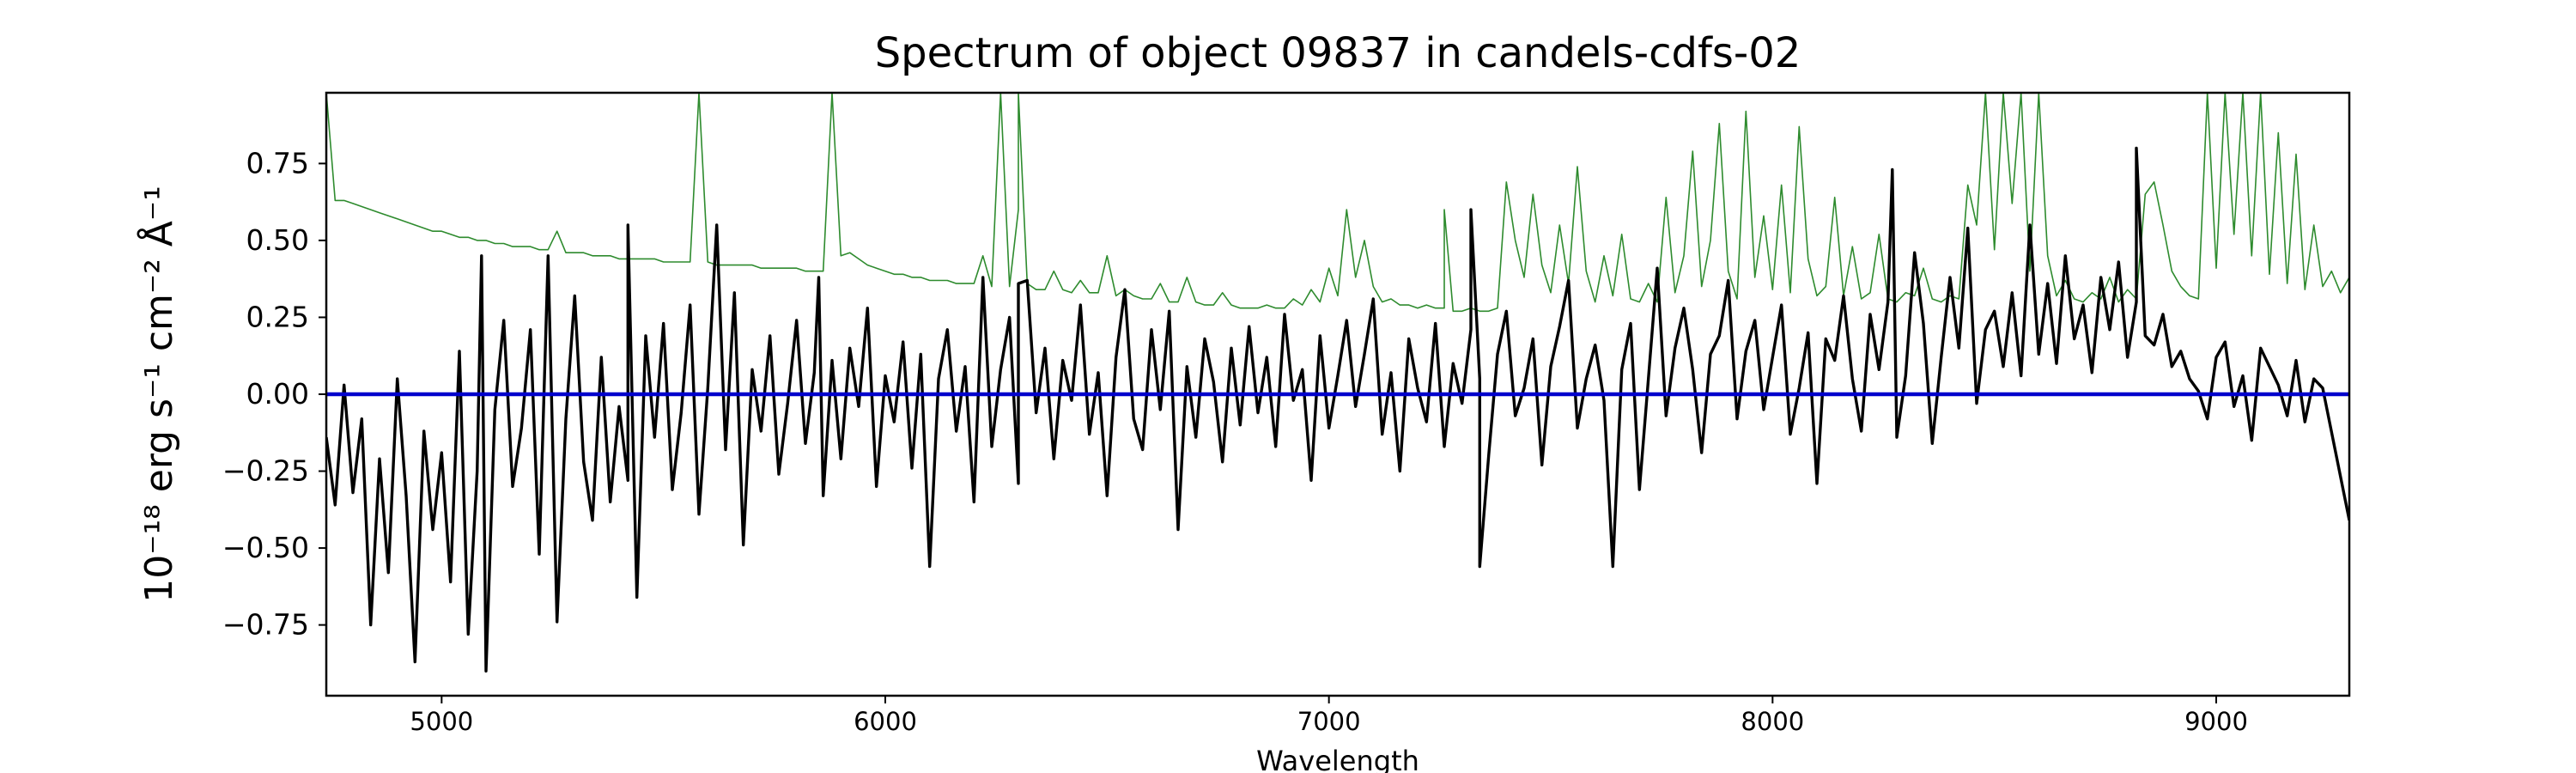 The height and width of the screenshot is (773, 2576). What do you see at coordinates (265, 471) in the screenshot?
I see `y-tick-label: −0.25` at bounding box center [265, 471].